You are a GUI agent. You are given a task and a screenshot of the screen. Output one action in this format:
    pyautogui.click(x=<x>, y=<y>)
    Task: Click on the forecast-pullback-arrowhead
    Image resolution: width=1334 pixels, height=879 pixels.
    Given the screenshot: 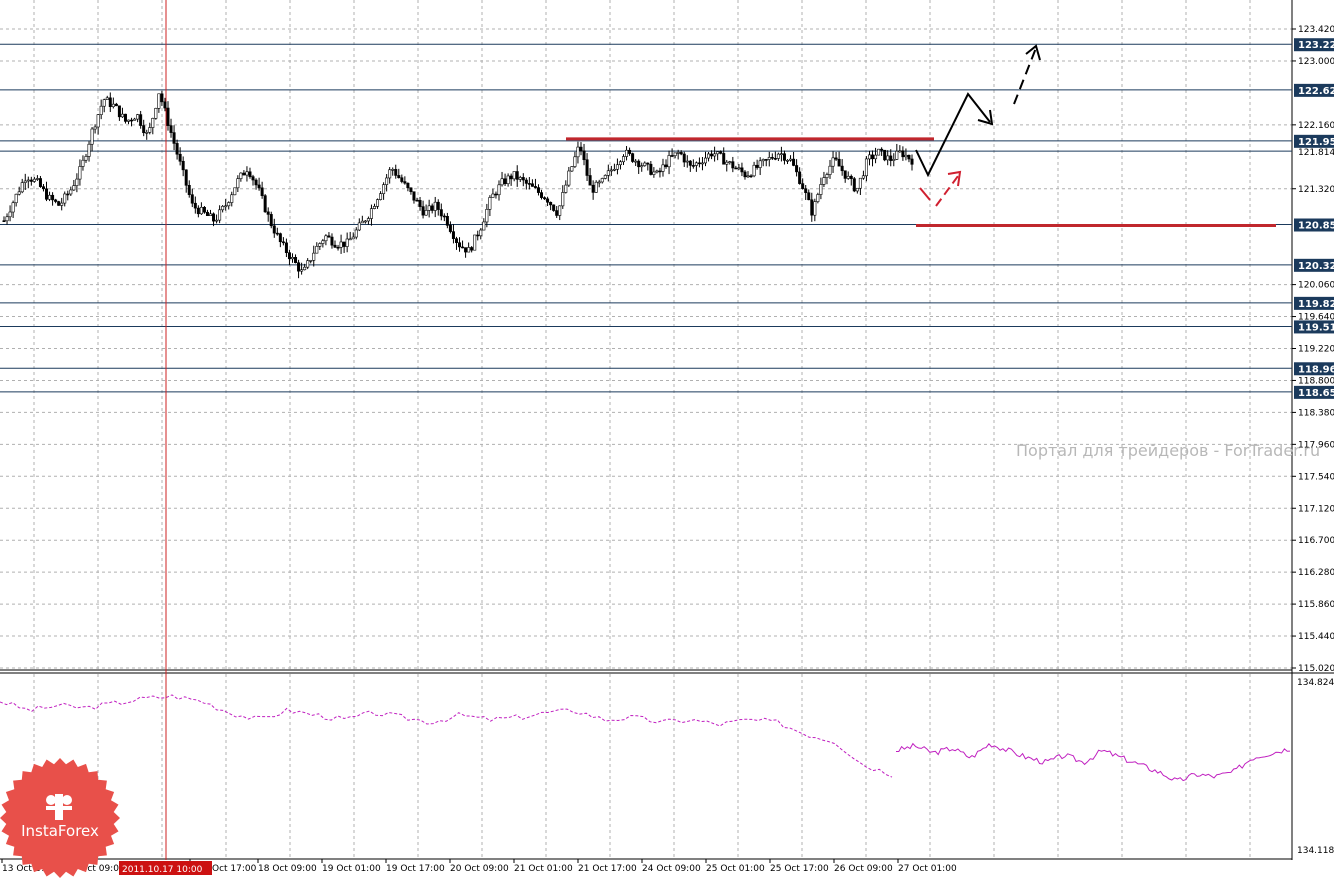 What is the action you would take?
    pyautogui.click(x=954, y=178)
    